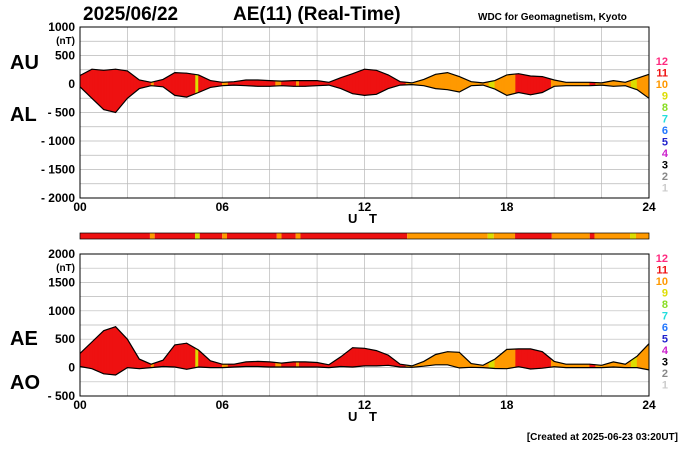 This screenshot has width=700, height=450. I want to click on y-tick-label: 1500, so click(61, 282).